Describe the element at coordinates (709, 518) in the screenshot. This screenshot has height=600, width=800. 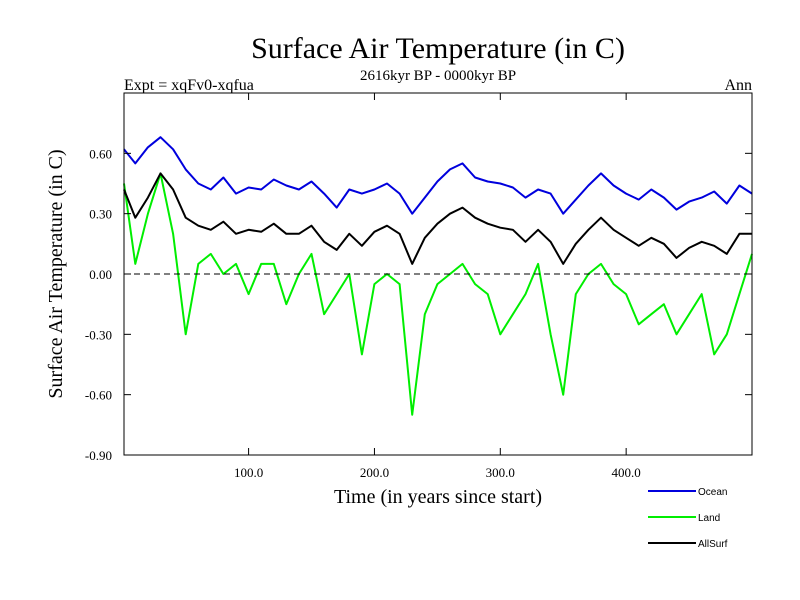
I see `legend-label-land: Land` at that location.